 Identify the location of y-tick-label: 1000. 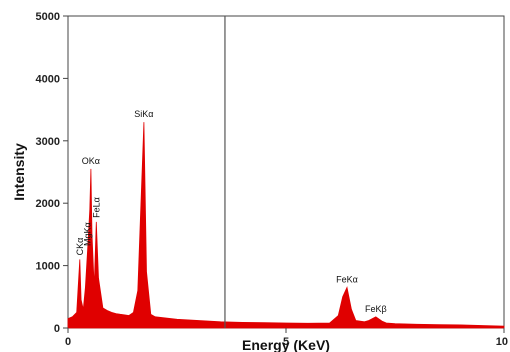
(48, 267).